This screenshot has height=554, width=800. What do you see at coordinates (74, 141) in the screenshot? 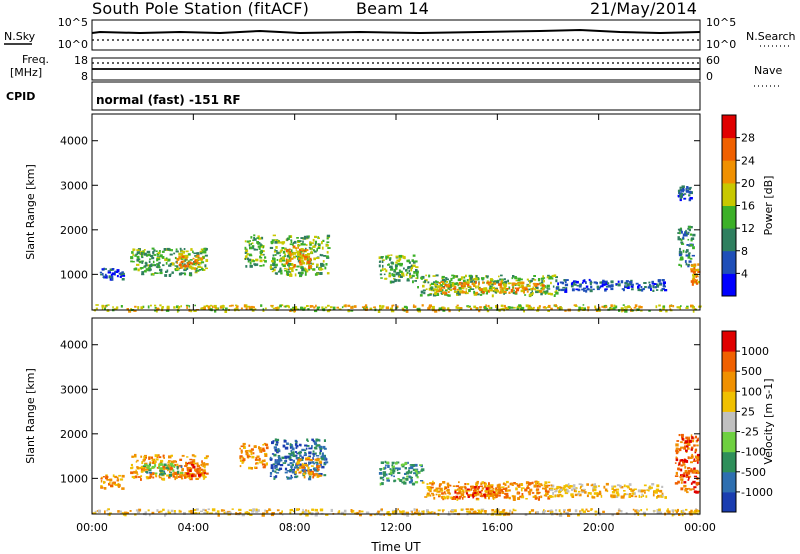
I see `y-tick-label: 4000` at bounding box center [74, 141].